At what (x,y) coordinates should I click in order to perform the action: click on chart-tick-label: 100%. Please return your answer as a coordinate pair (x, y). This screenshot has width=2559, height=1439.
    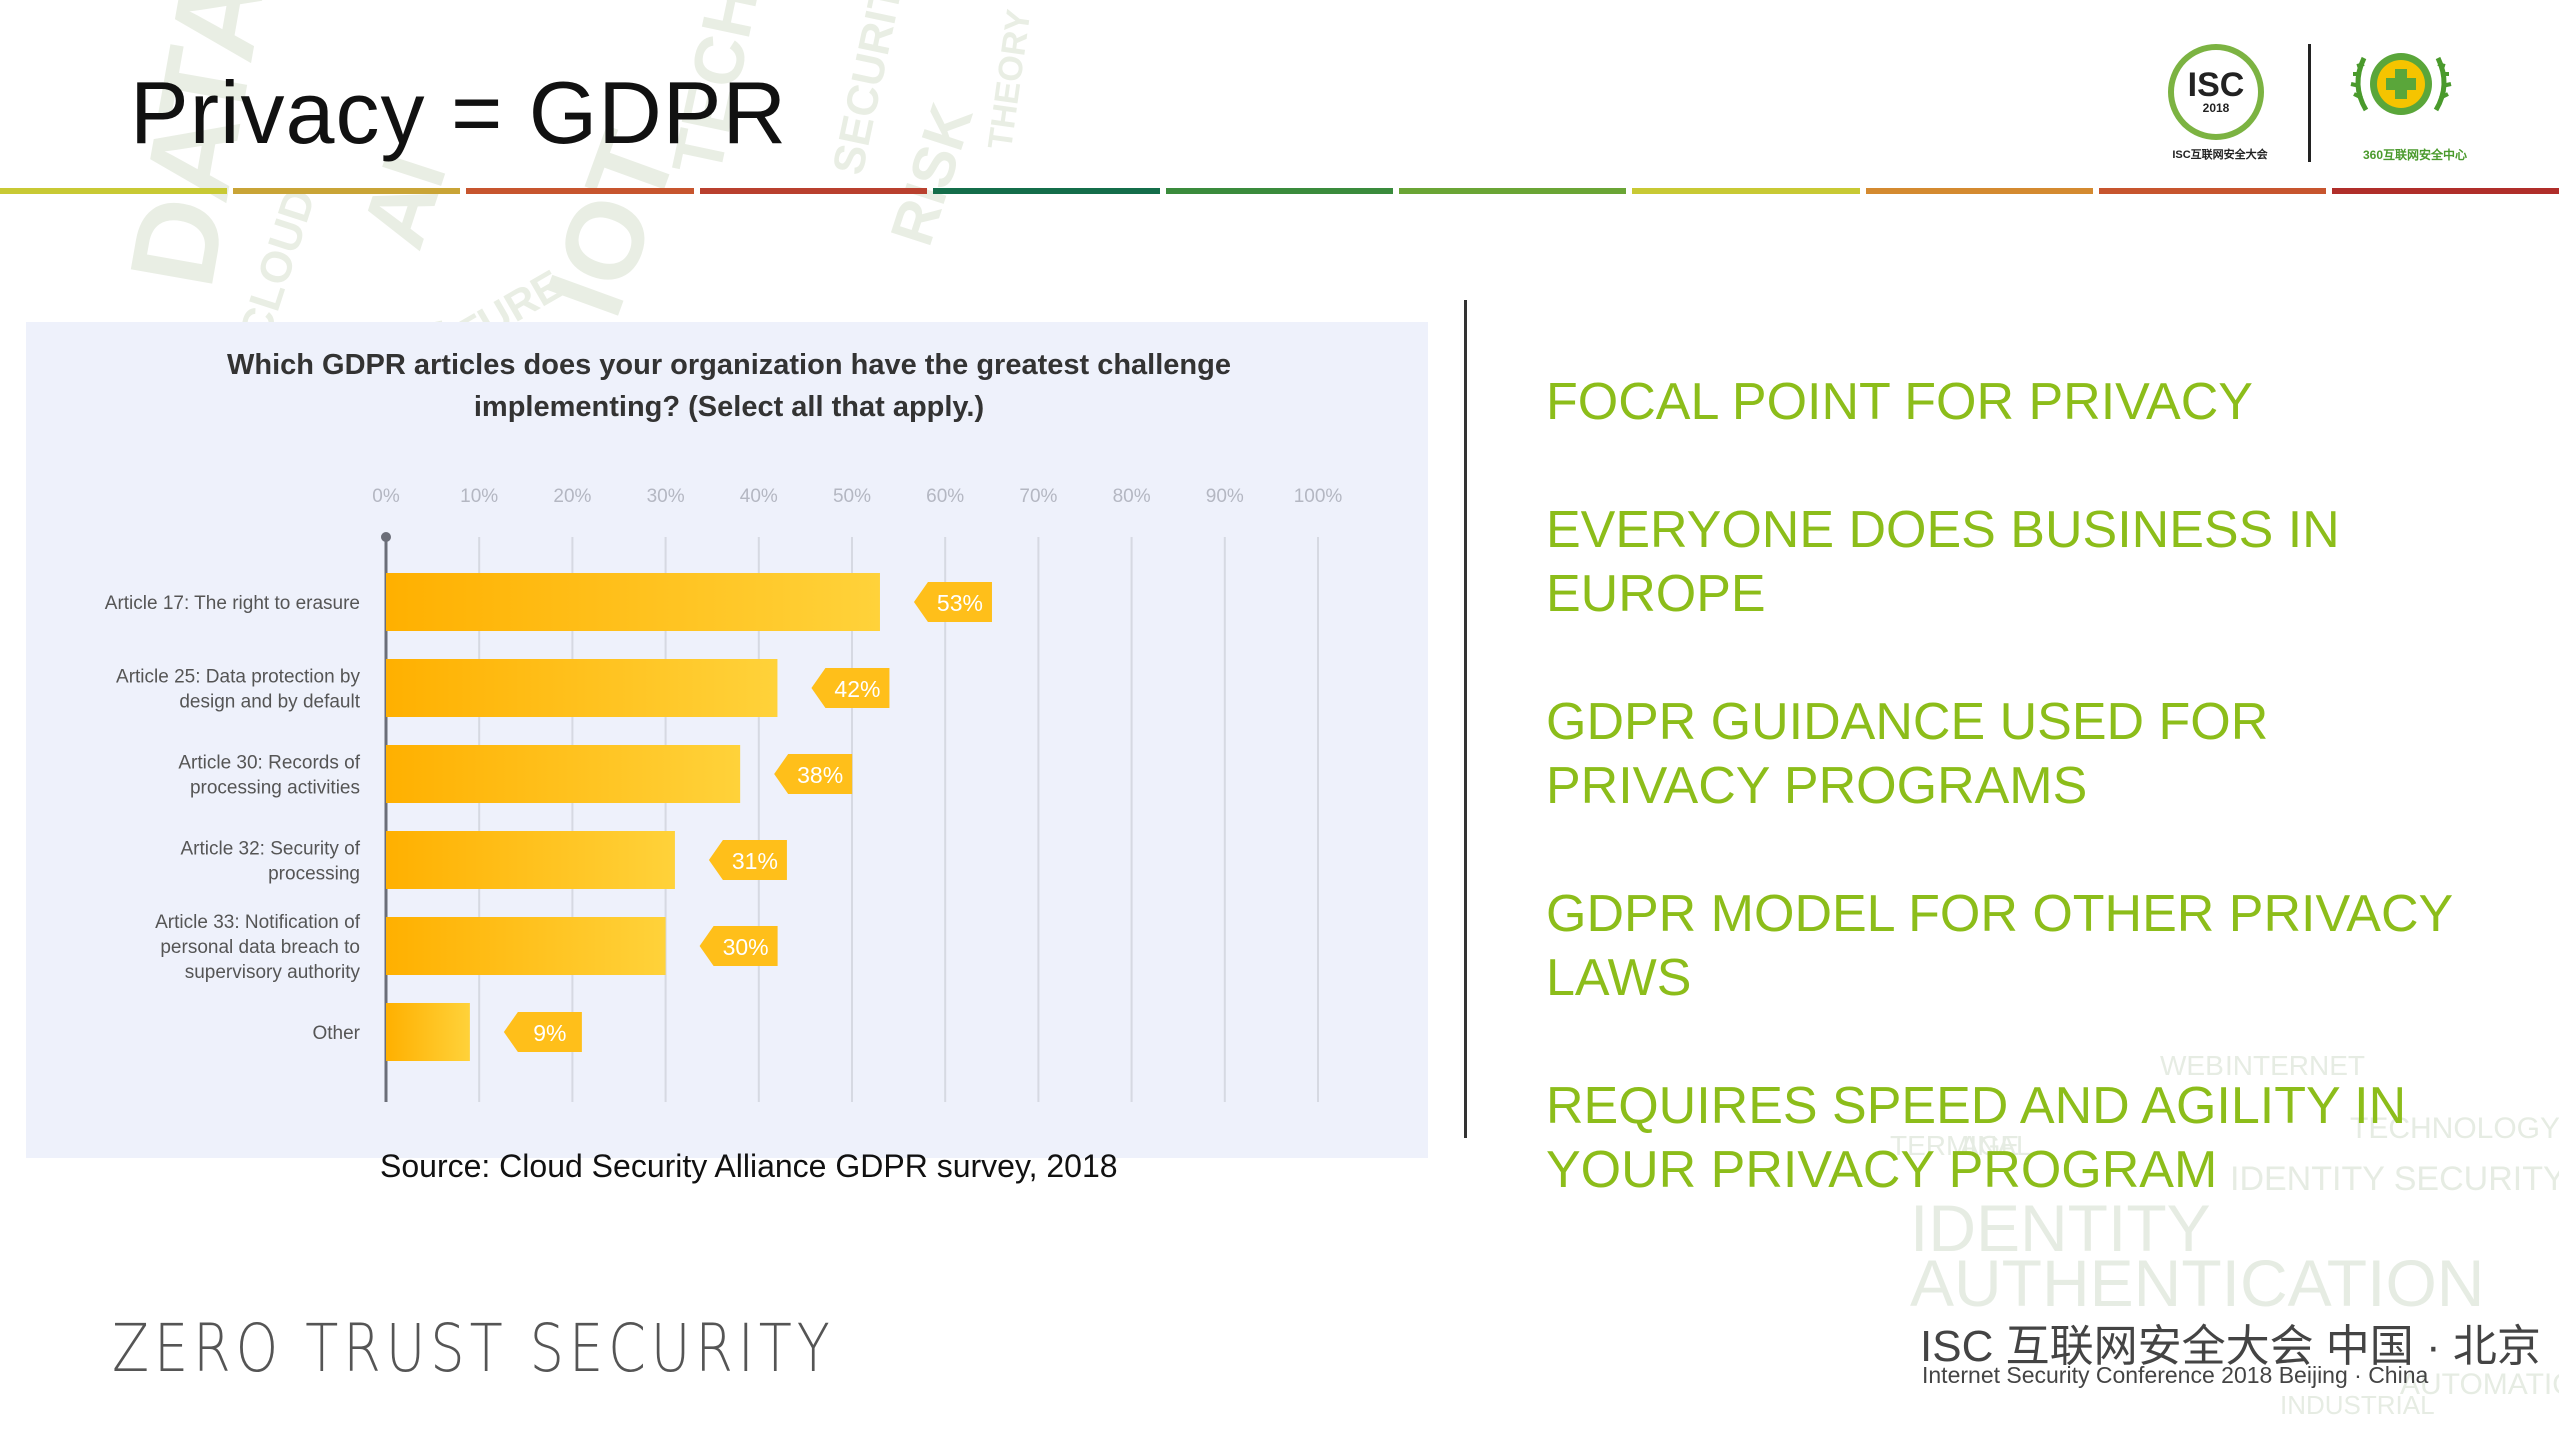
    Looking at the image, I should click on (1318, 496).